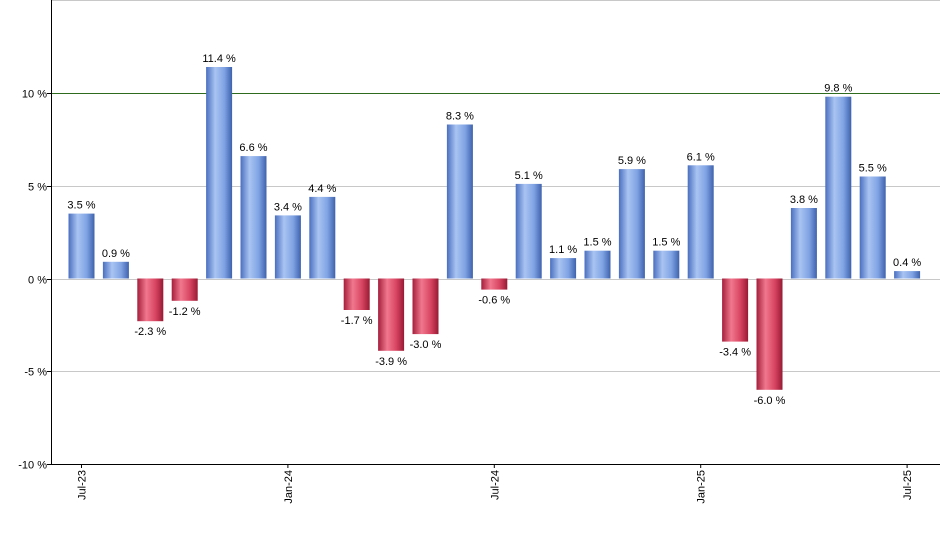  What do you see at coordinates (391, 362) in the screenshot?
I see `data-label: -3.9 %` at bounding box center [391, 362].